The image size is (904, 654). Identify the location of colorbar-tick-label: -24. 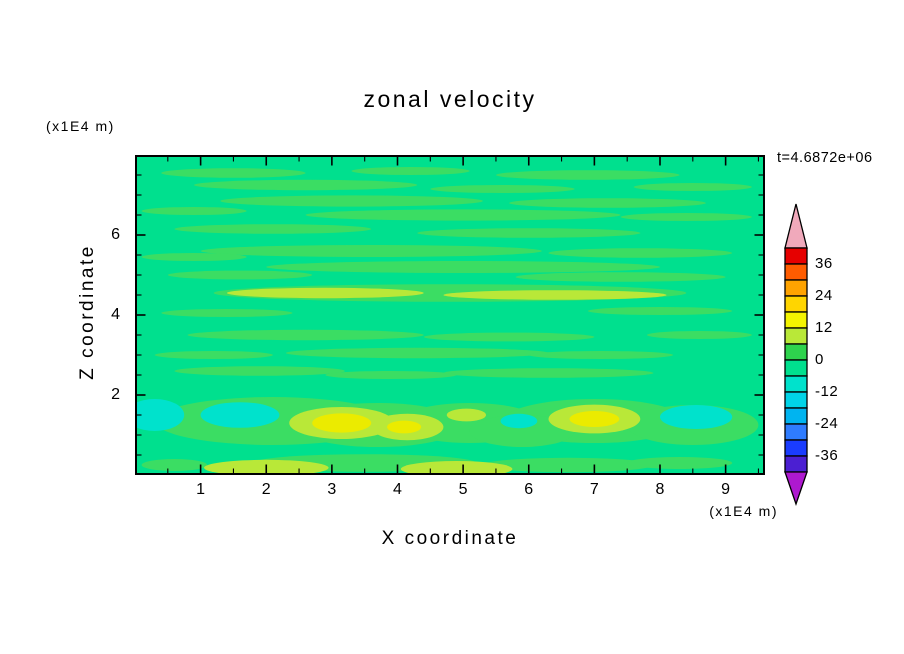
(827, 423).